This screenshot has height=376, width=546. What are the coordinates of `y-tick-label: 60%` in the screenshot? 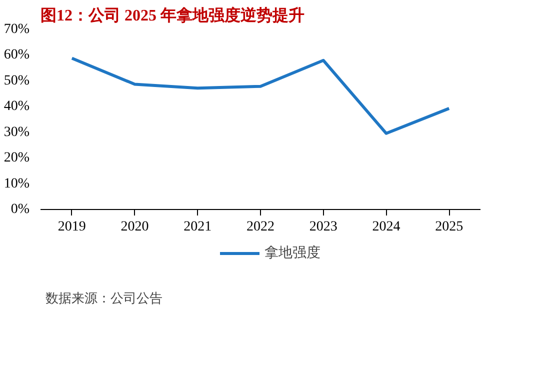 It's located at (17, 55).